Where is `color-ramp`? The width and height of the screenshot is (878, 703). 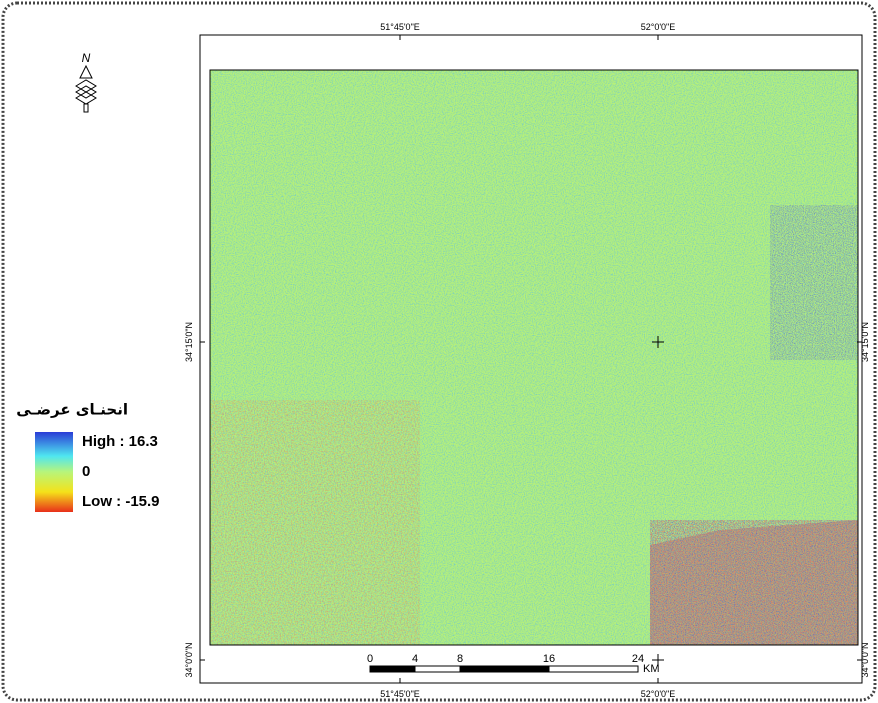
color-ramp is located at coordinates (54, 472).